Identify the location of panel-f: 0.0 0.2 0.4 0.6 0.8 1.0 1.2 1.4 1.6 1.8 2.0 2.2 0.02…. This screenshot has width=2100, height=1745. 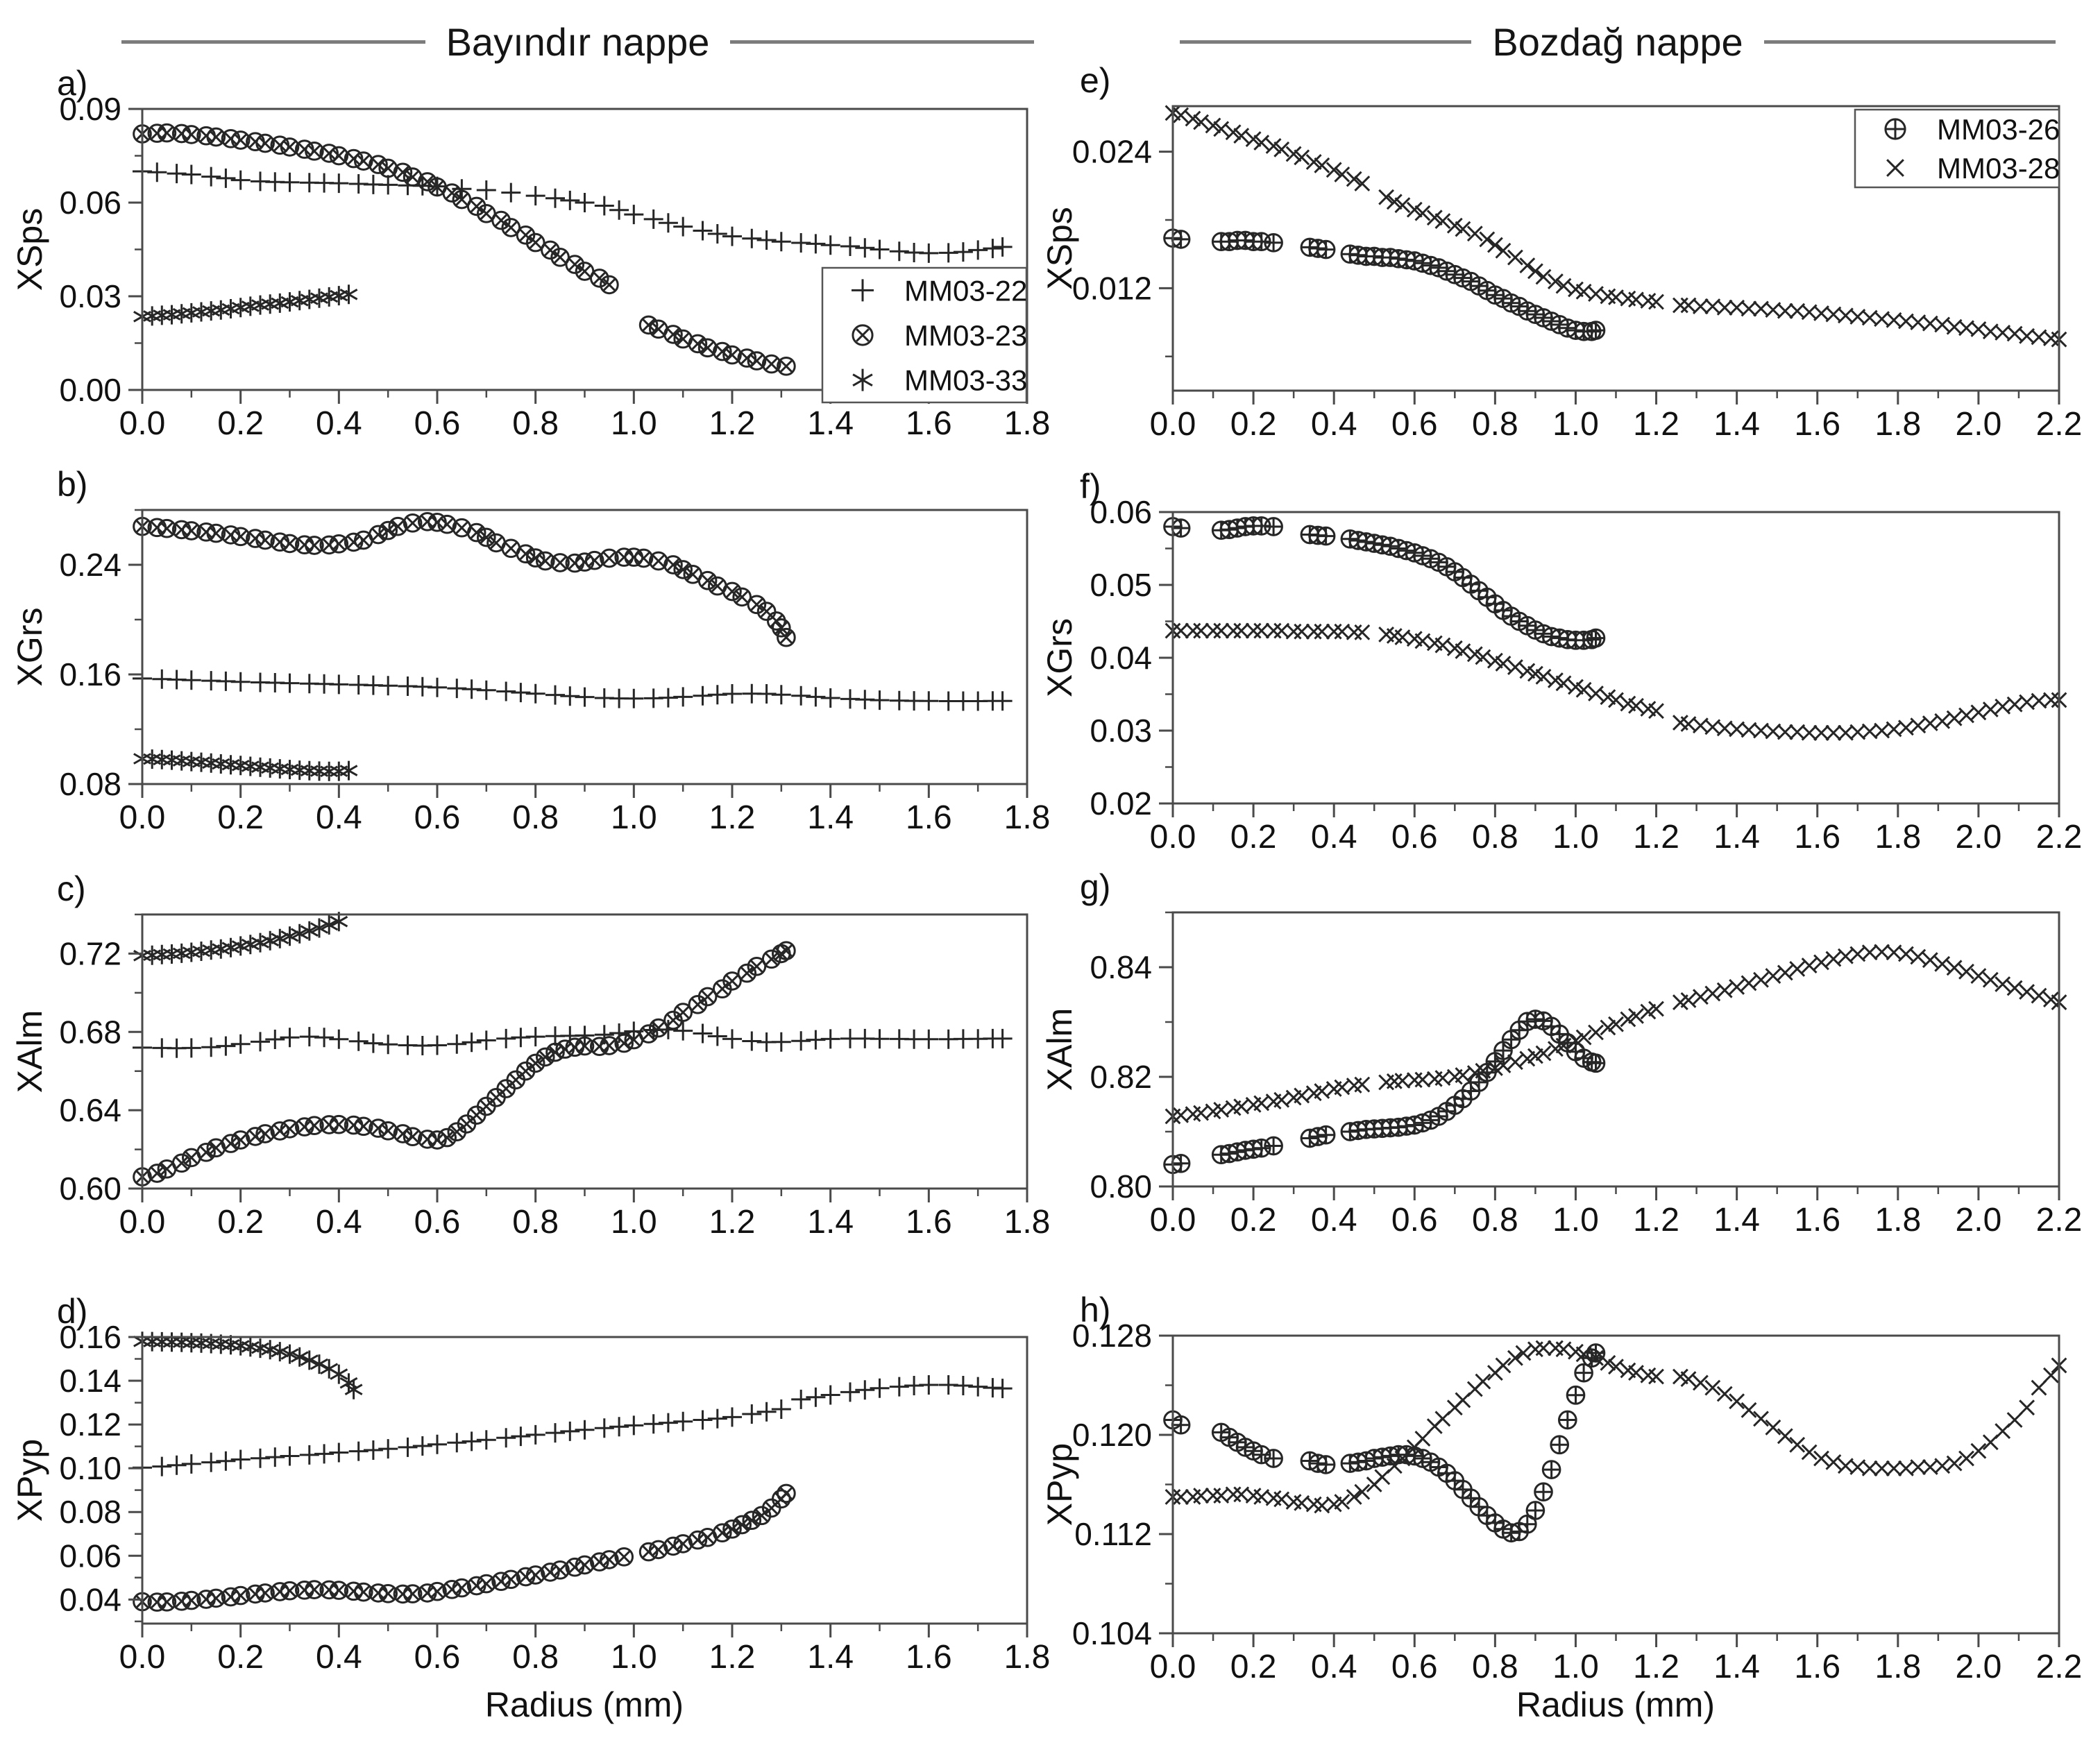
(1561, 661).